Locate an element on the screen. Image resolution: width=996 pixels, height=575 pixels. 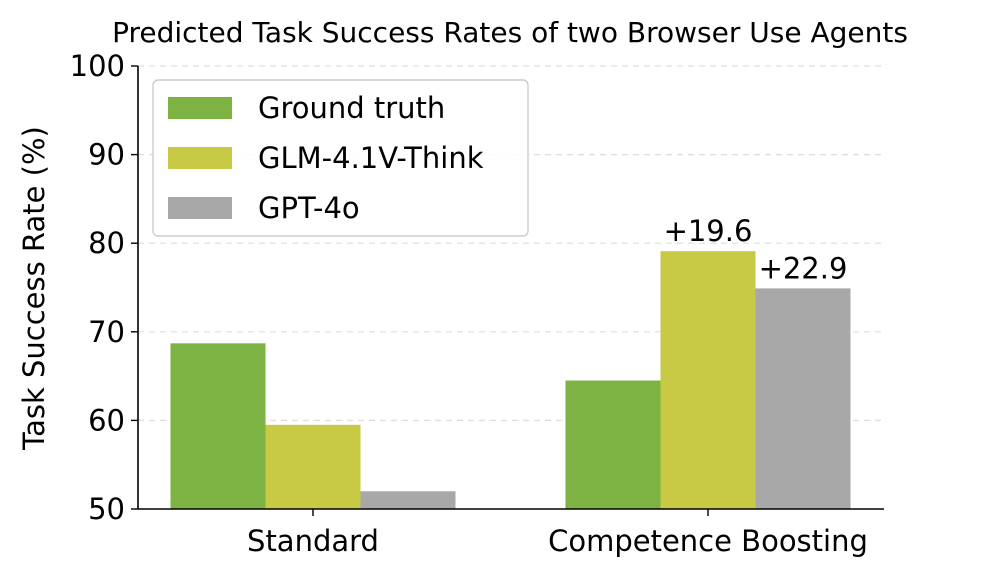
bar-annotation: +19.6 is located at coordinates (708, 231).